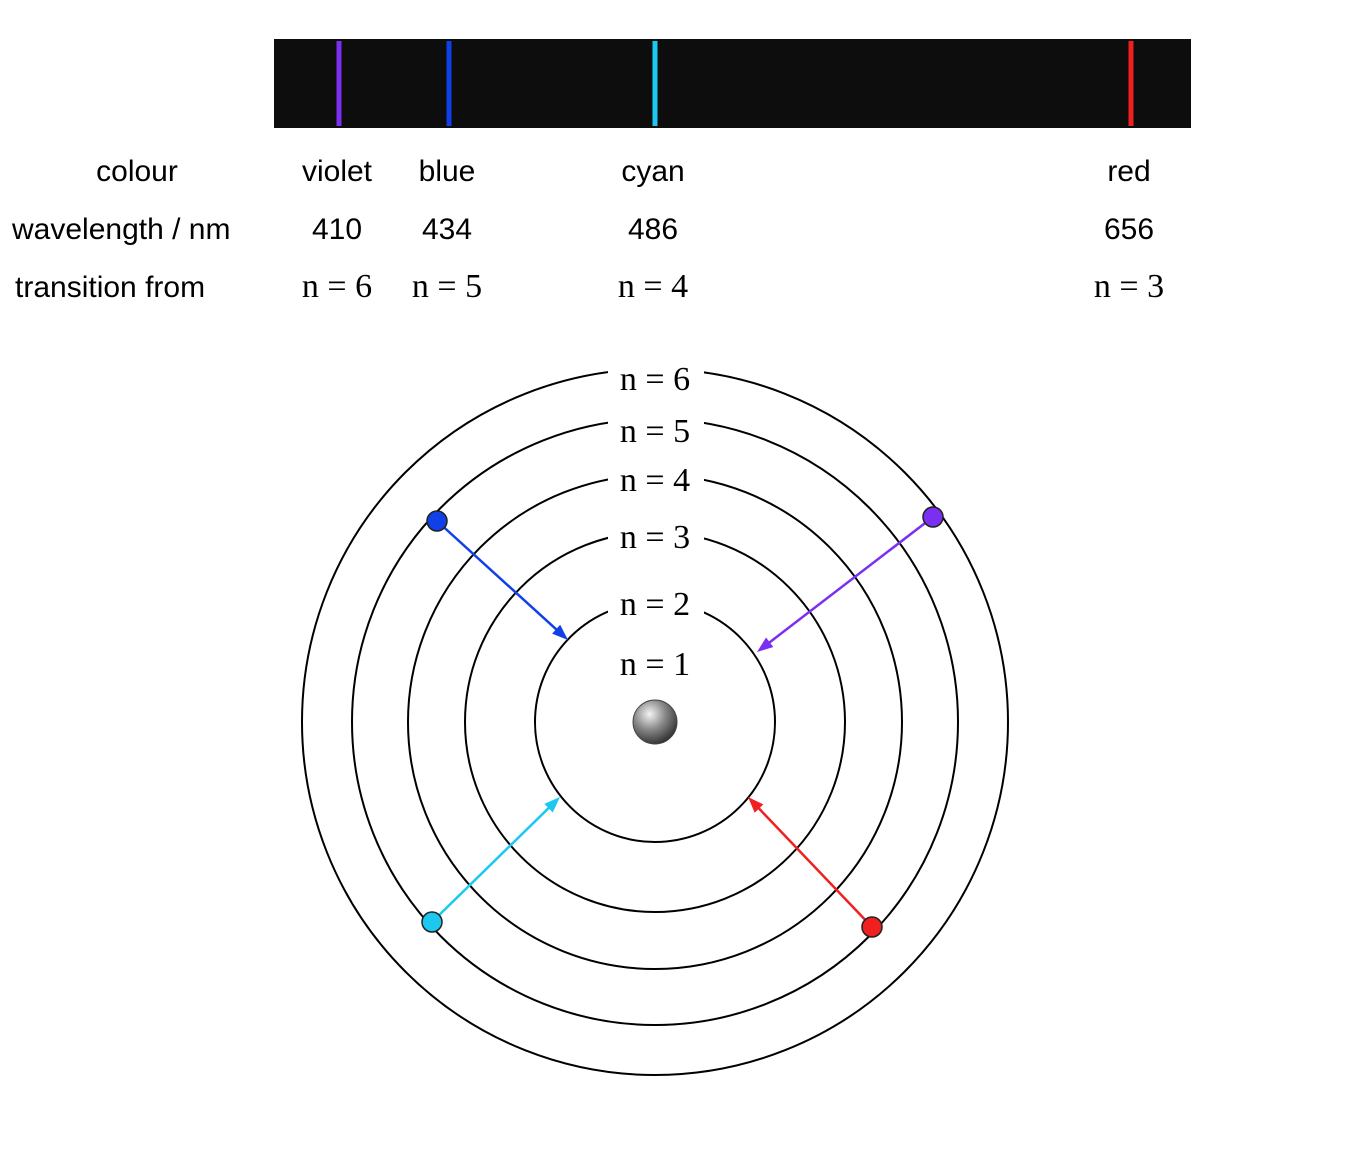 The height and width of the screenshot is (1155, 1362). Describe the element at coordinates (137, 171) in the screenshot. I see `row-label: colour` at that location.